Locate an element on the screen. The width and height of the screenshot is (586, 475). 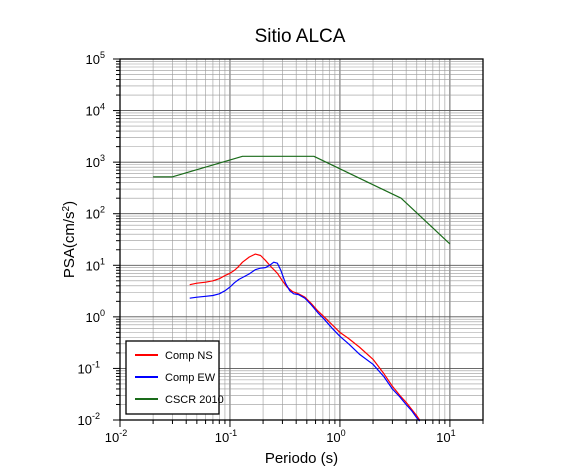
y-tick-label: 10³ is located at coordinates (95, 161).